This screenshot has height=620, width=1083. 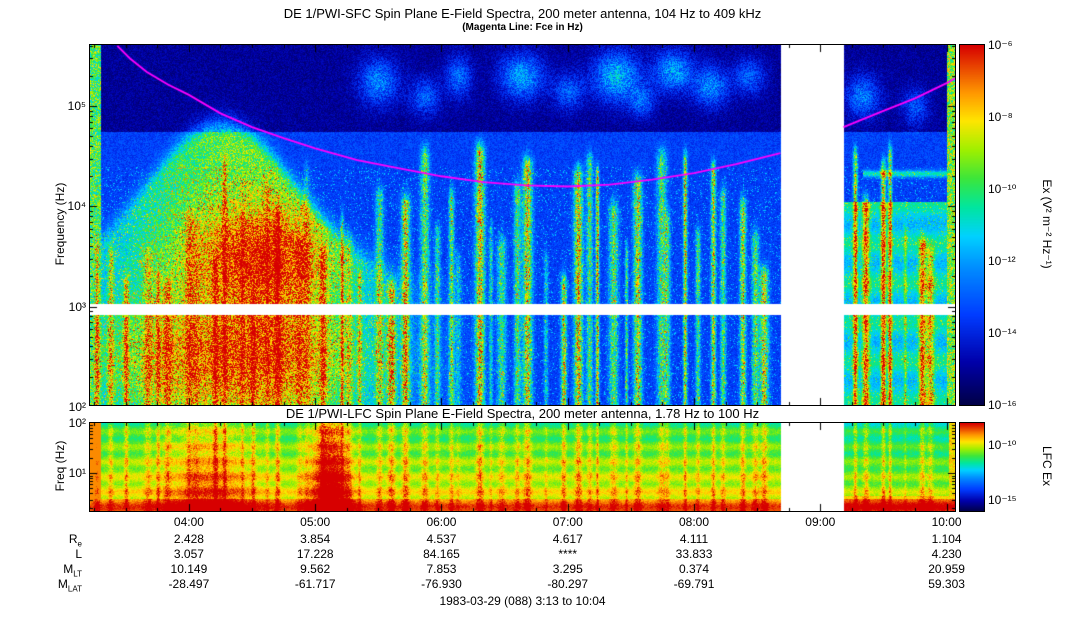 What do you see at coordinates (1002, 261) in the screenshot?
I see `sfc-colorbar-tick-label: 10⁻¹²` at bounding box center [1002, 261].